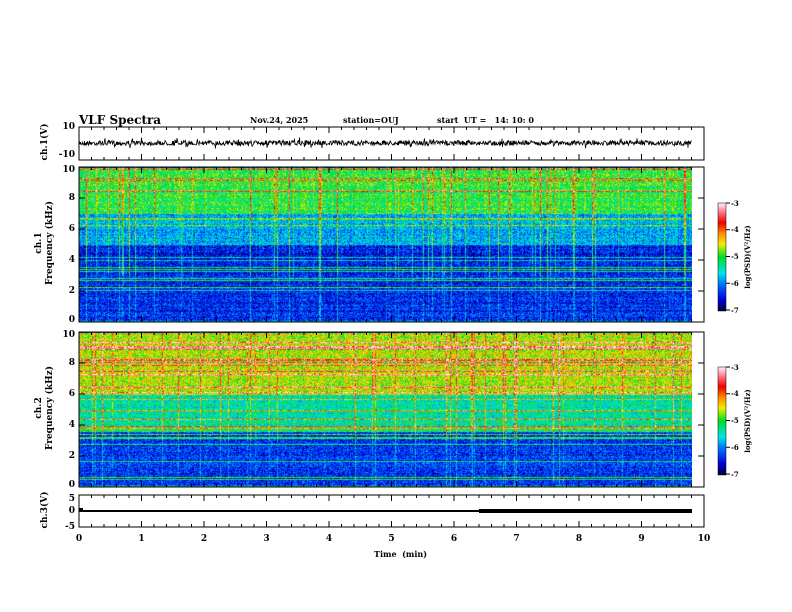 The image size is (792, 612). What do you see at coordinates (485, 120) in the screenshot?
I see `start-time-label: start UT = 14: 10: 0` at bounding box center [485, 120].